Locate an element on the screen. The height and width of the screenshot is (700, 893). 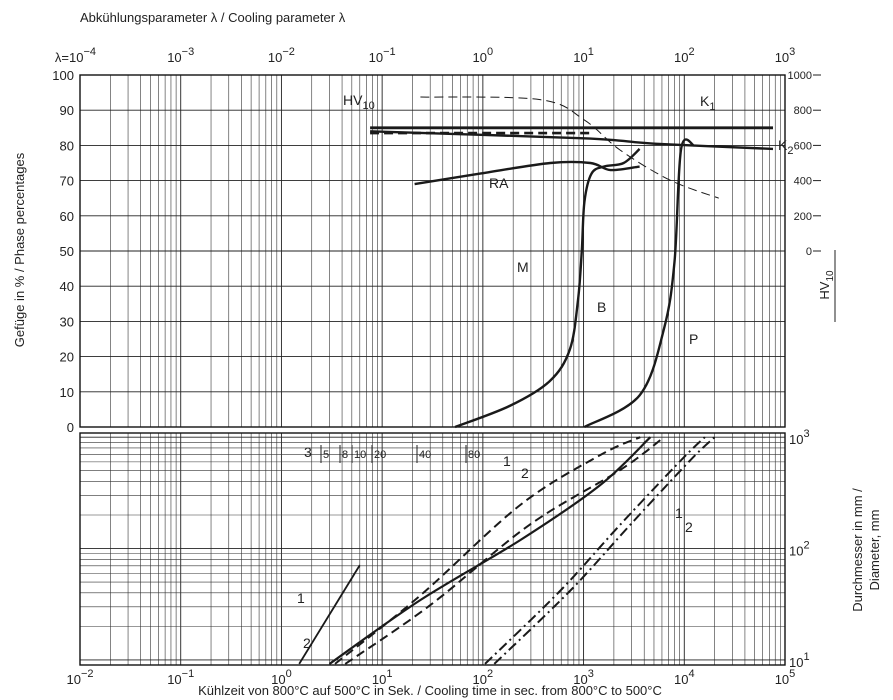
y2-axis-title: HV10 is located at coordinates (826, 285).